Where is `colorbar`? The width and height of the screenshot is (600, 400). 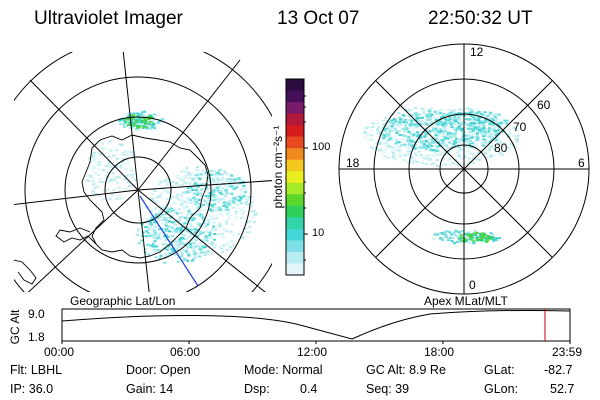 colorbar is located at coordinates (296, 177).